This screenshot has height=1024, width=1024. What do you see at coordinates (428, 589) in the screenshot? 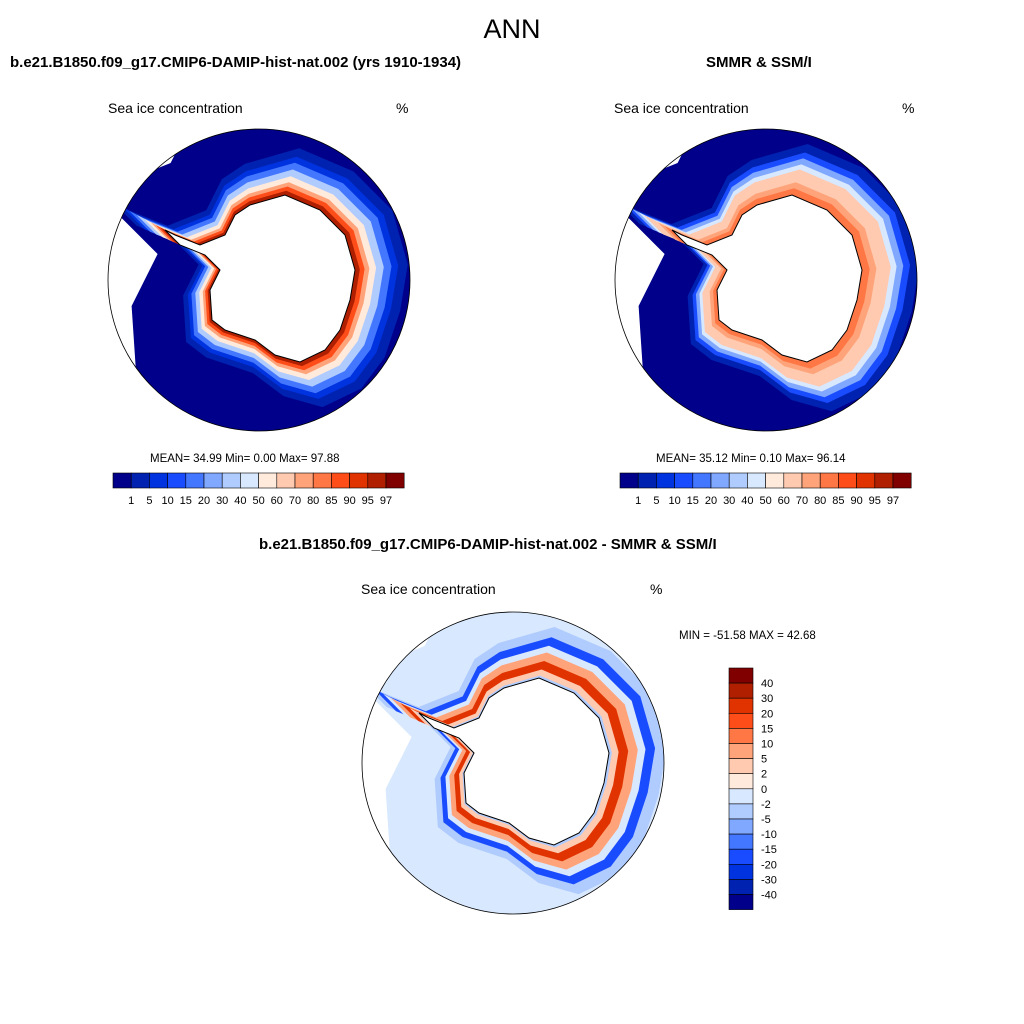
I see `panel3-variable: Sea ice concentration` at bounding box center [428, 589].